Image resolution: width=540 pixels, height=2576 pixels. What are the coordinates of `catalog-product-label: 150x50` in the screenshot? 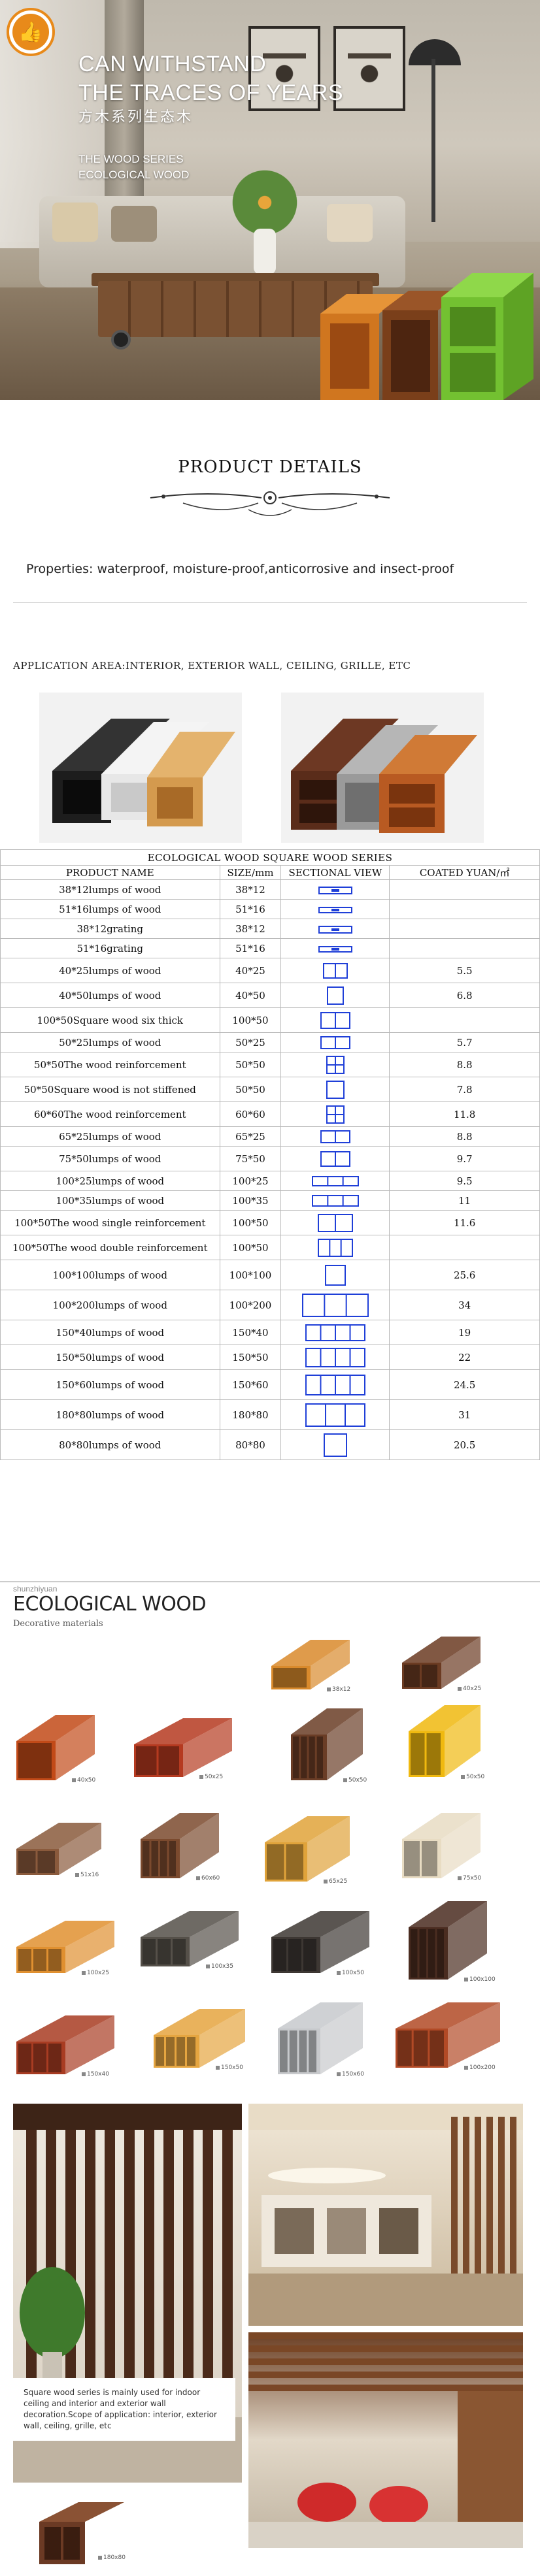 It's located at (230, 2067).